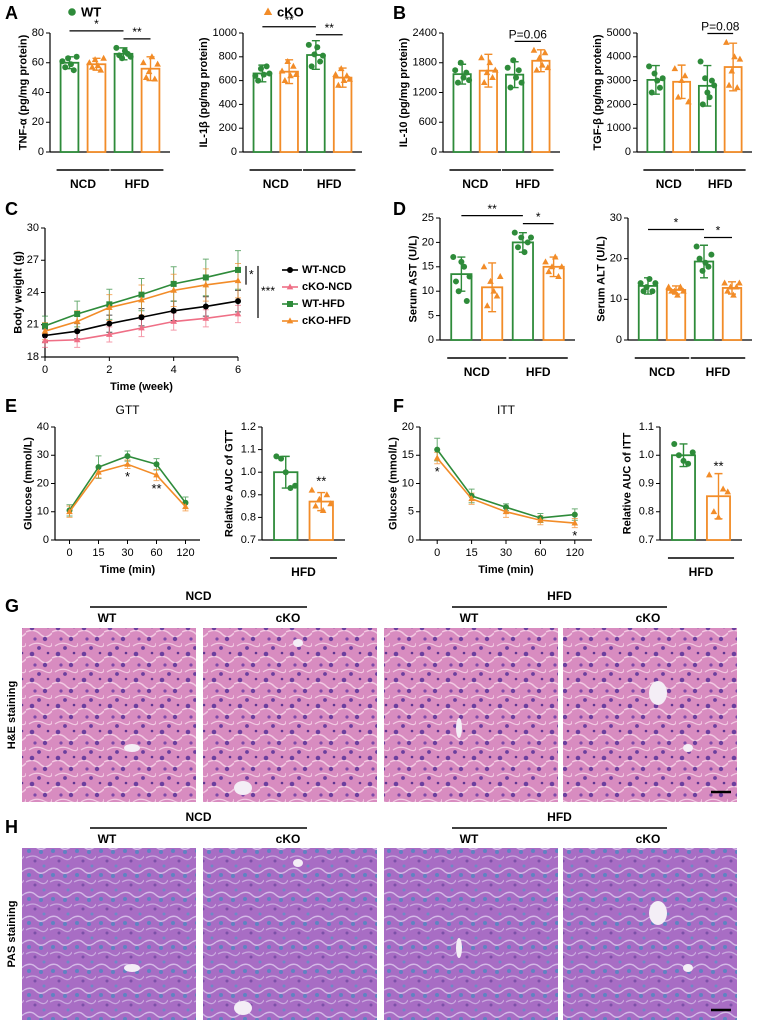 This screenshot has width=765, height=1023. Describe the element at coordinates (199, 817) in the screenshot. I see `group-label: NCD` at that location.